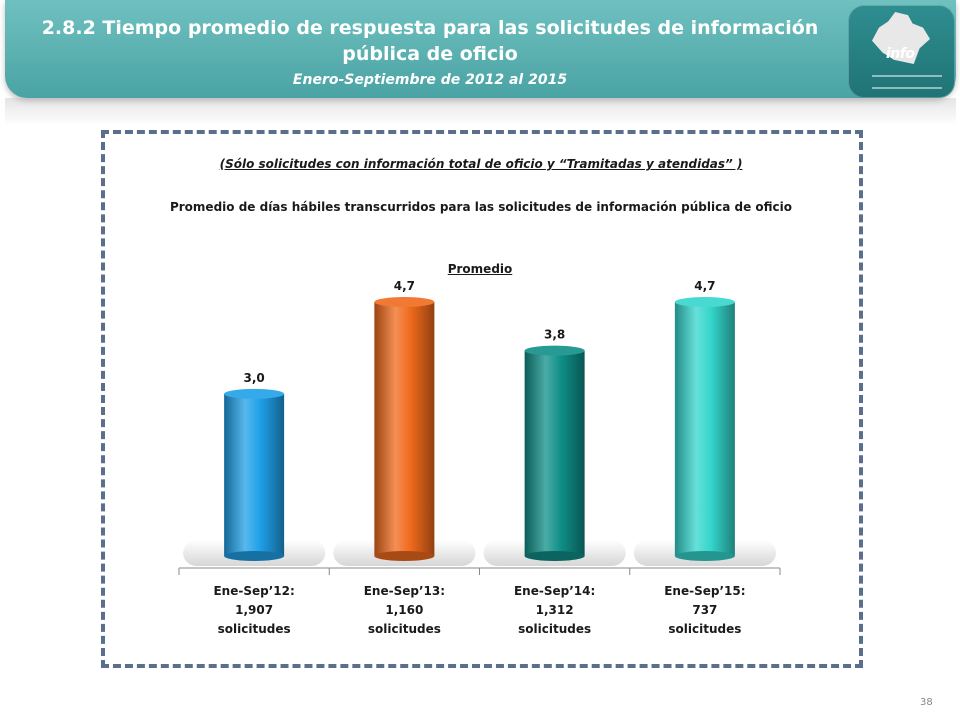 The width and height of the screenshot is (960, 720). I want to click on header-banner, so click(480, 49).